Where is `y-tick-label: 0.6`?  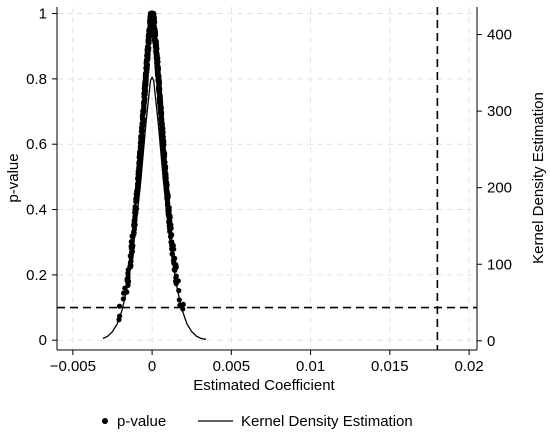
y-tick-label: 0.6 is located at coordinates (36, 144).